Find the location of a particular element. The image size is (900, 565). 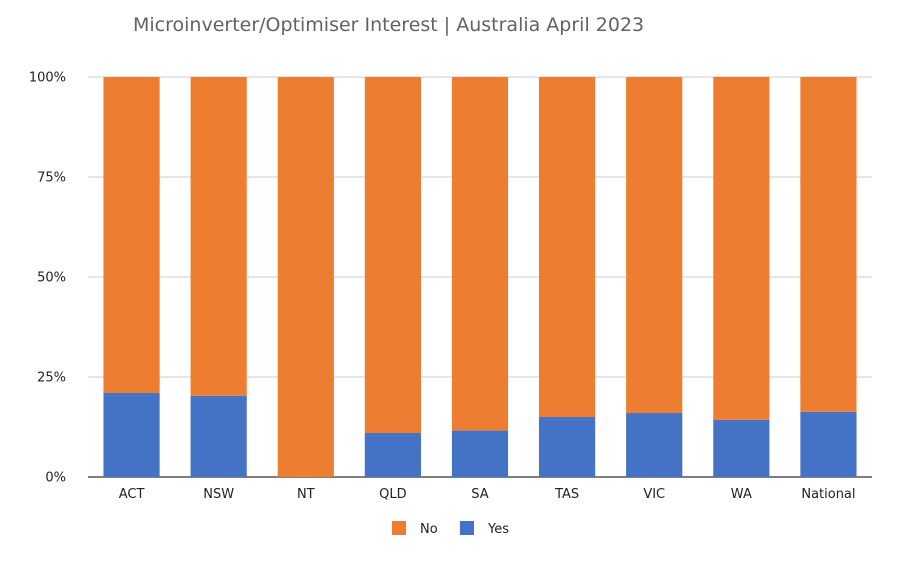

bar-yes-qld is located at coordinates (392, 455).